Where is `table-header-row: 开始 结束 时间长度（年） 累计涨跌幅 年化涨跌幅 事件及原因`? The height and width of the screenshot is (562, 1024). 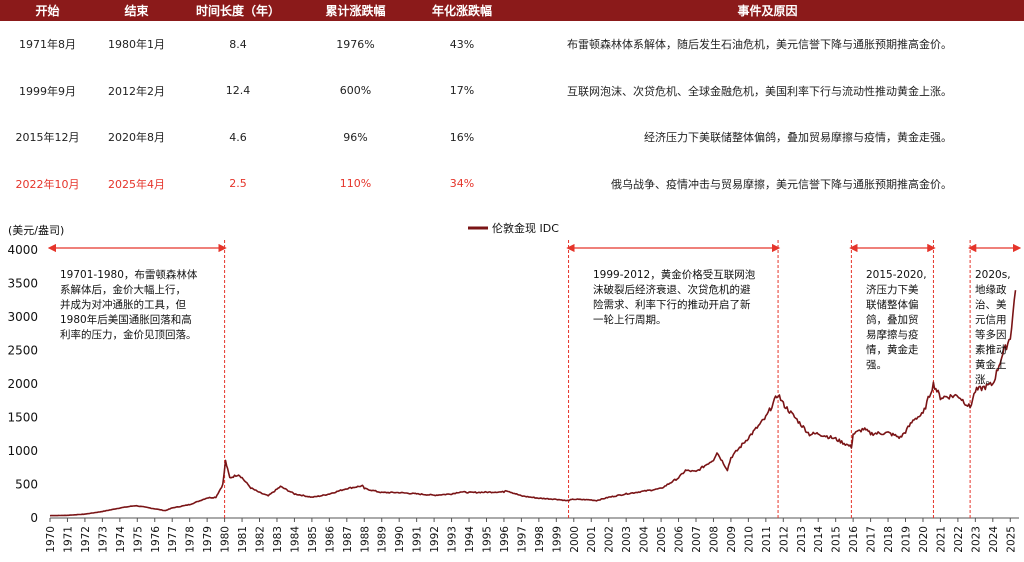
table-header-row: 开始 结束 时间长度（年） 累计涨跌幅 年化涨跌幅 事件及原因 is located at coordinates (512, 10).